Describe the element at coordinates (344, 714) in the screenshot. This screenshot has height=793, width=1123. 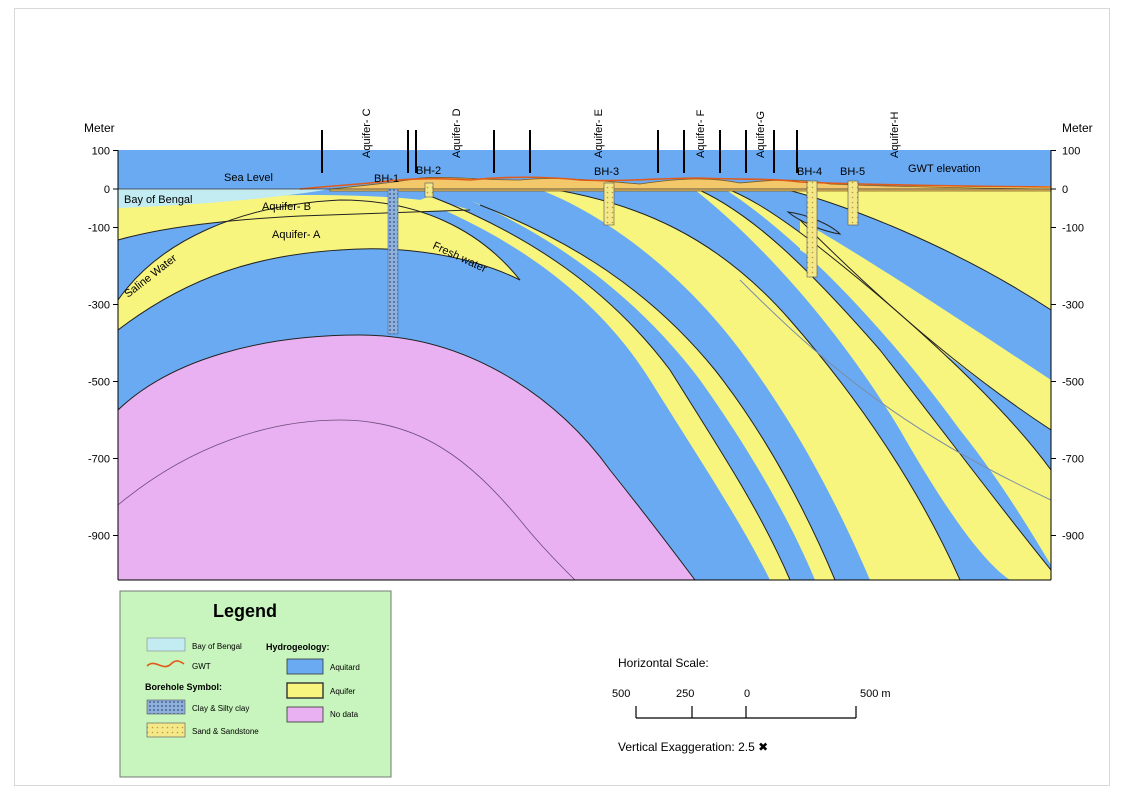
I see `legend-label-no-data: No data` at that location.